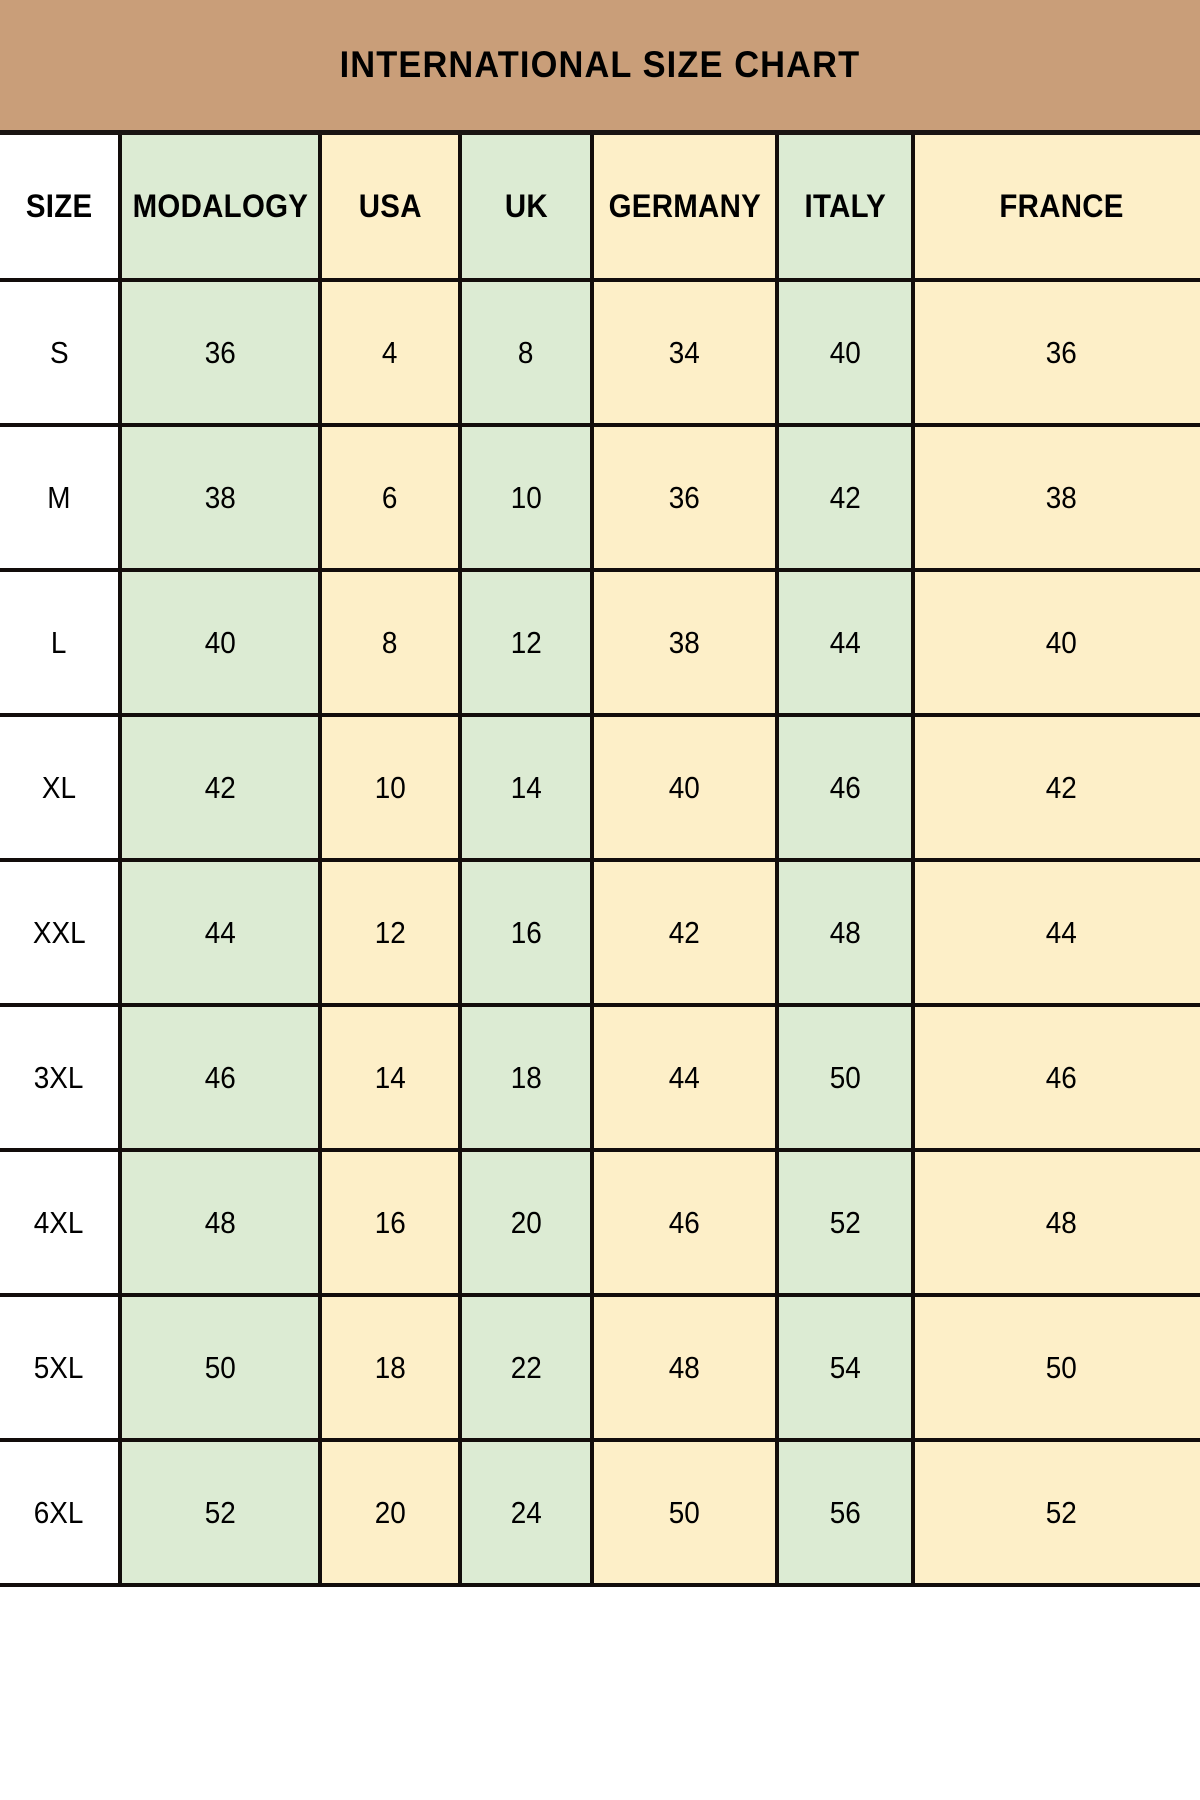 This screenshot has width=1200, height=1800. I want to click on column-header-germany: GERMANY, so click(685, 208).